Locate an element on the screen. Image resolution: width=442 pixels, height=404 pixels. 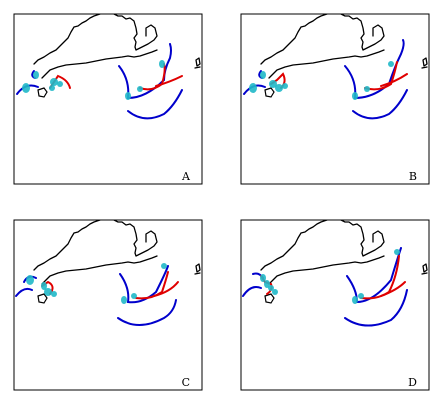
panel-b-map is located at coordinates (335, 67).